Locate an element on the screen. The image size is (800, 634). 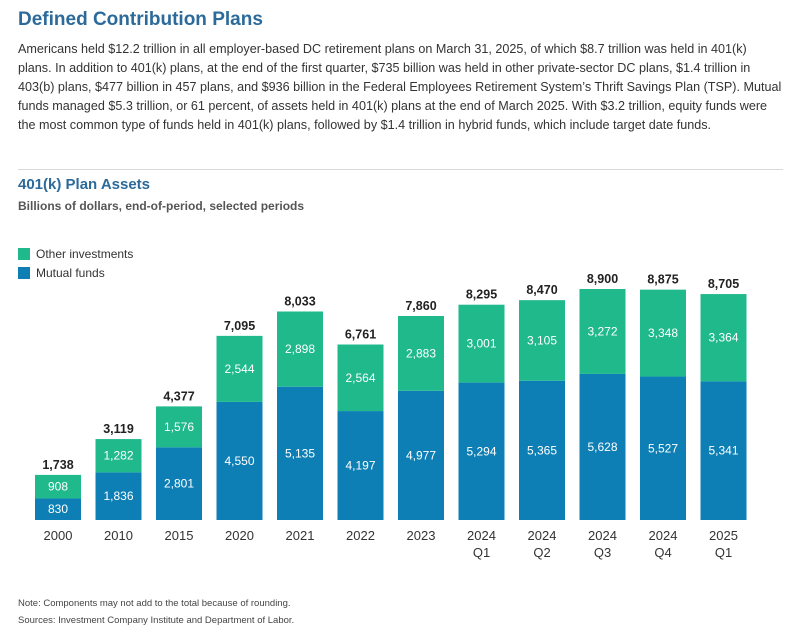
total-label: 8,705 is located at coordinates (723, 284).